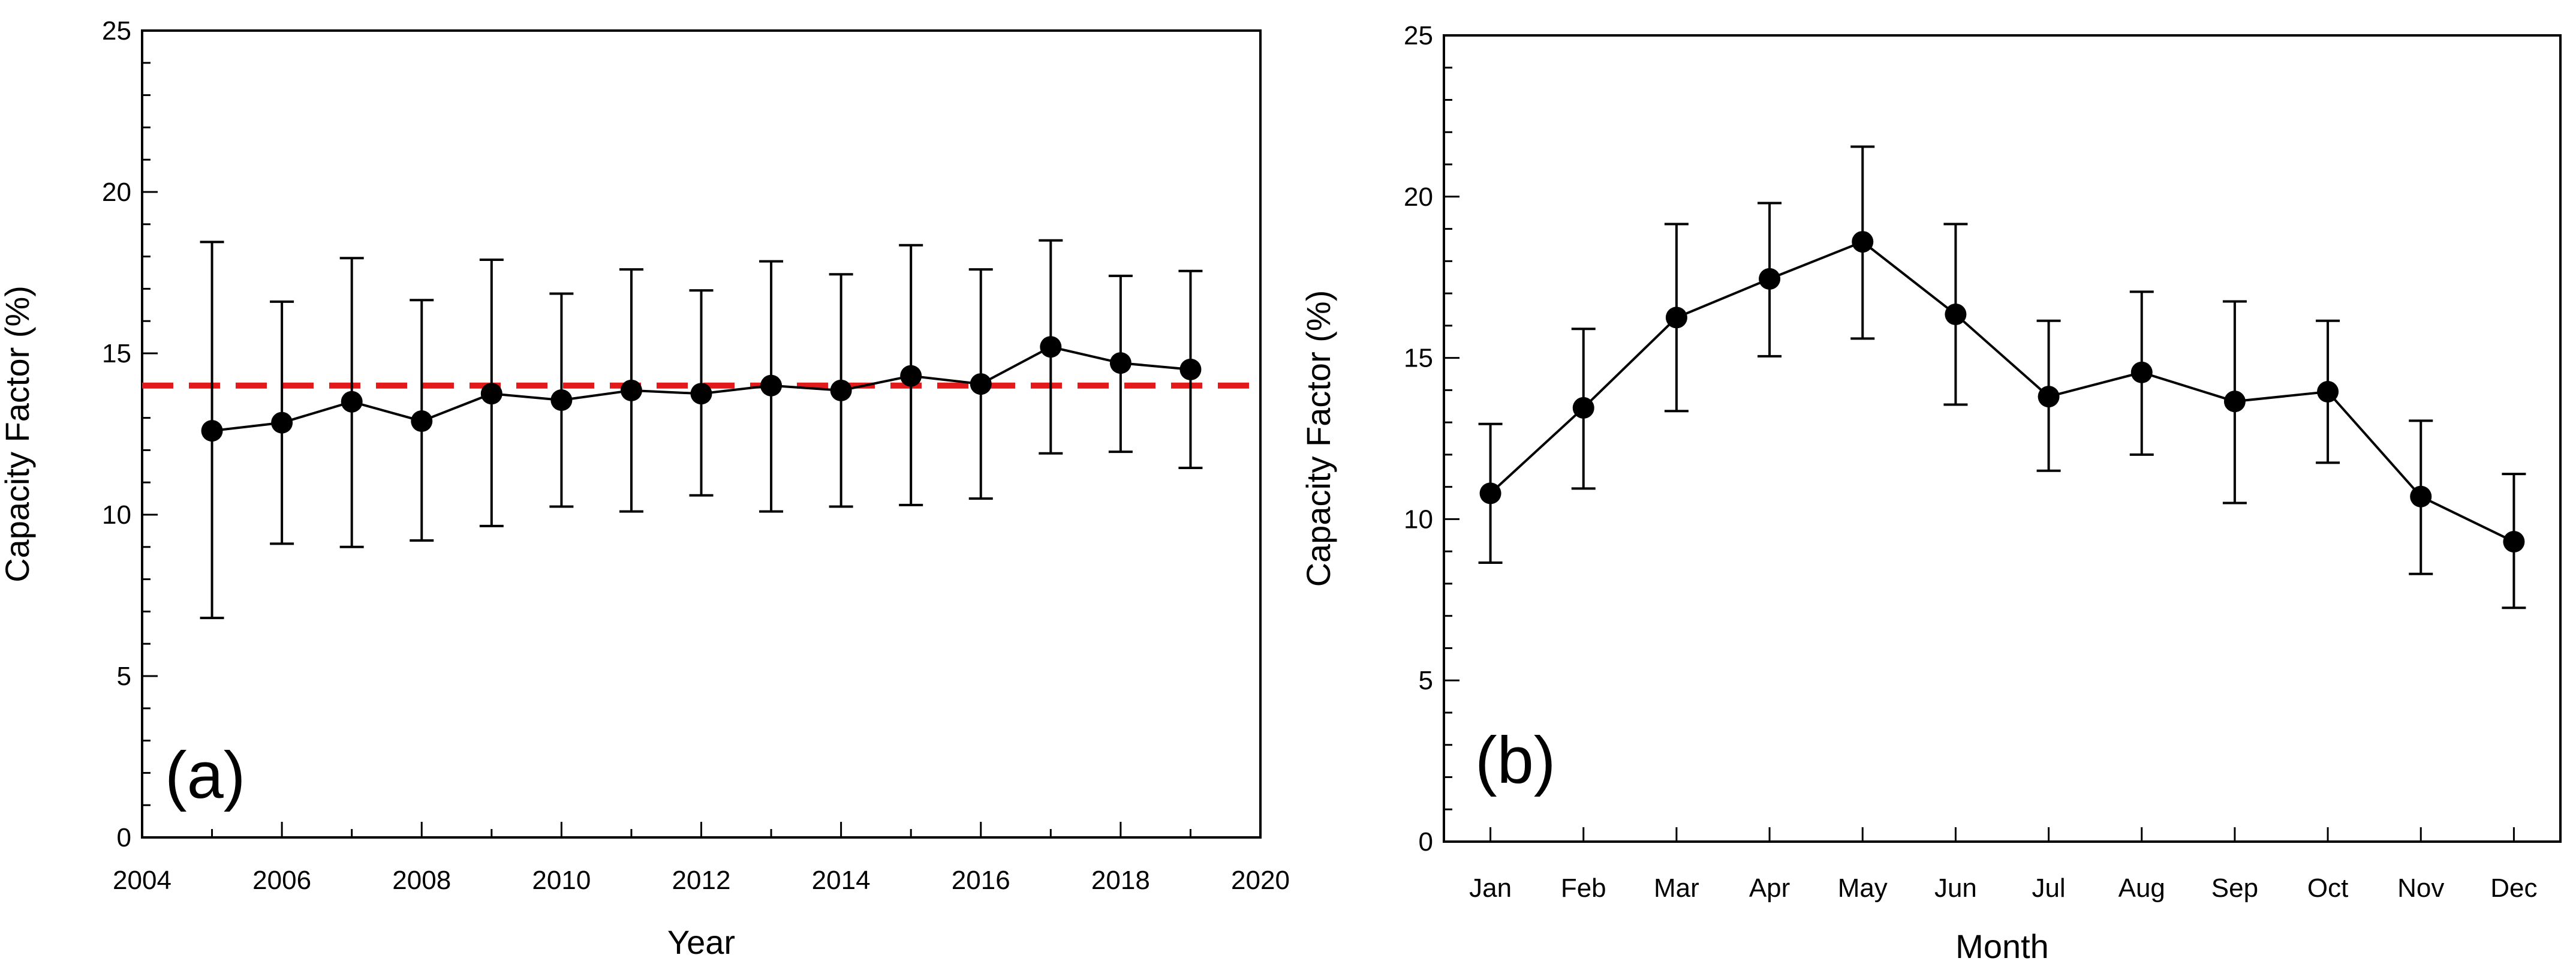  Describe the element at coordinates (841, 880) in the screenshot. I see `x-tick-label: 2014` at that location.